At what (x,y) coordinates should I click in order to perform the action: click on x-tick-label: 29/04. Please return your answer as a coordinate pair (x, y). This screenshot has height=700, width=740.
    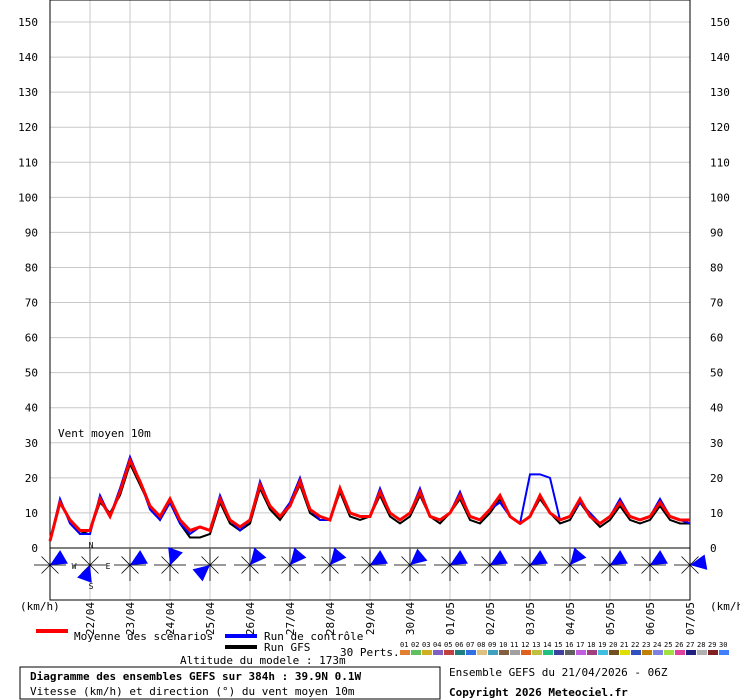
    Looking at the image, I should click on (370, 618).